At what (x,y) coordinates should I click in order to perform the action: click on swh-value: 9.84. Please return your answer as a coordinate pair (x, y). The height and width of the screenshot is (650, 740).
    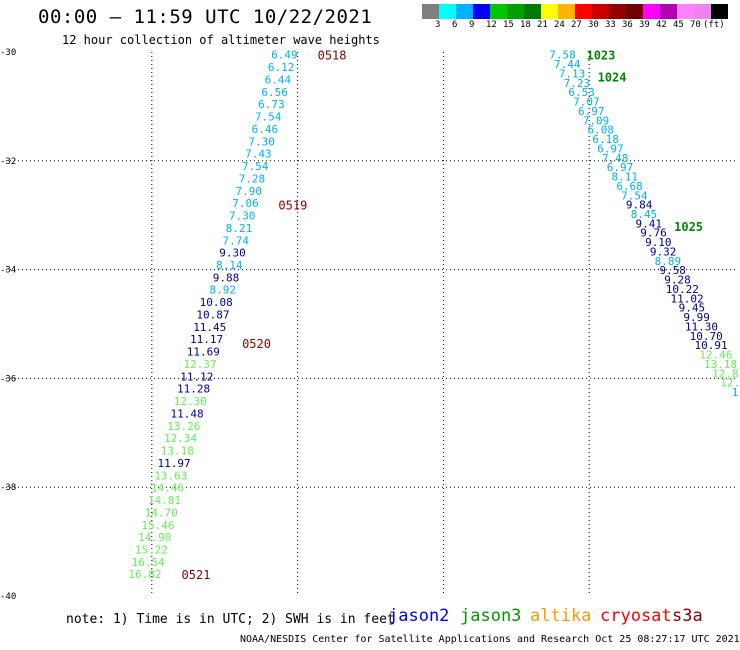
    Looking at the image, I should click on (639, 205).